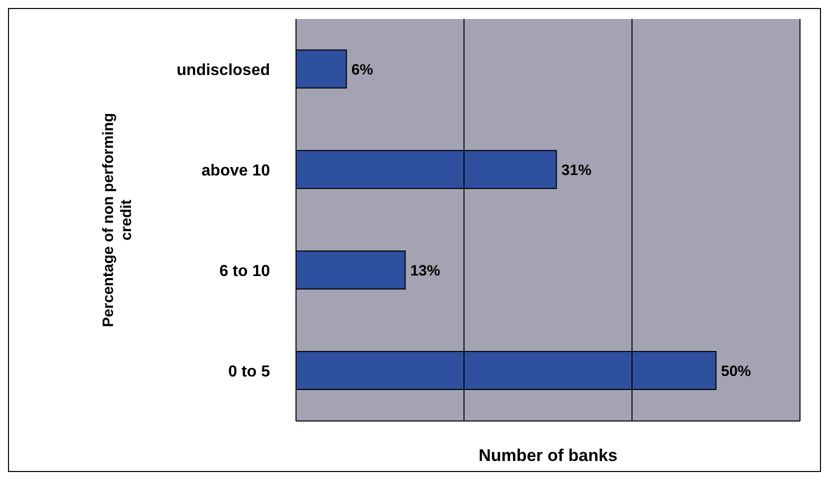  Describe the element at coordinates (736, 371) in the screenshot. I see `data-label: 50%` at that location.